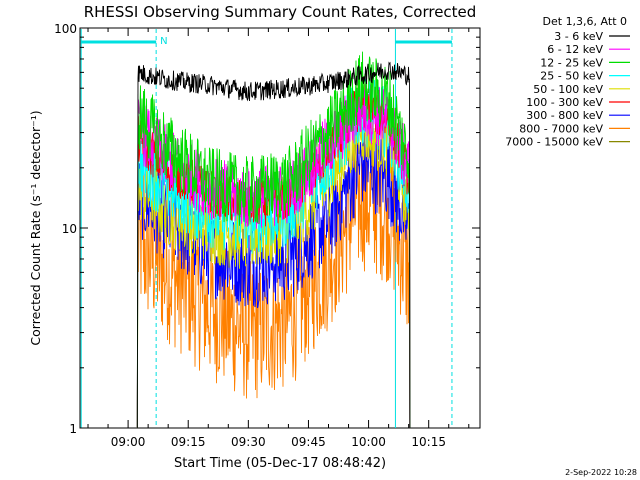  What do you see at coordinates (564, 102) in the screenshot?
I see `legend-entry: 100 - 300 keV` at bounding box center [564, 102].